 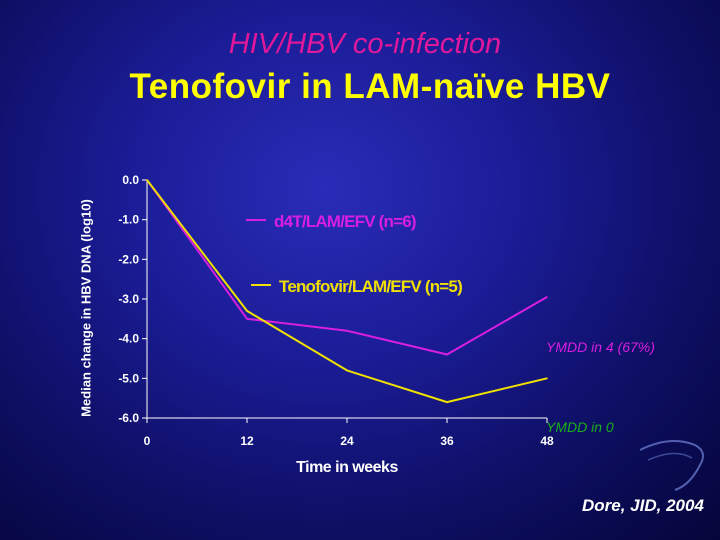 What do you see at coordinates (128, 339) in the screenshot?
I see `y-tick-label: -4.0` at bounding box center [128, 339].